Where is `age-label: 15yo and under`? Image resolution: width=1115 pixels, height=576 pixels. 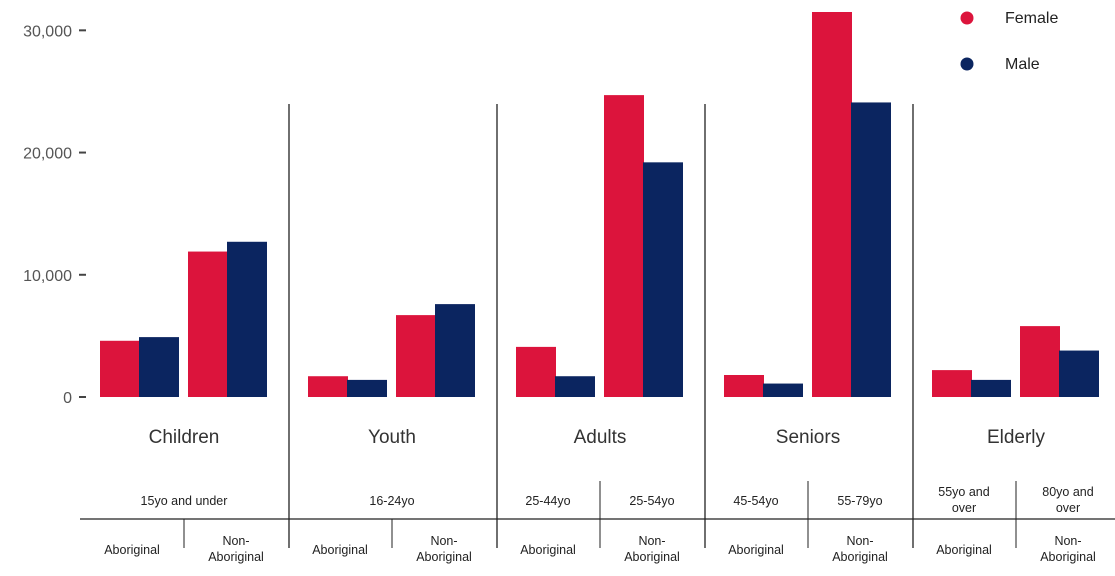
age-label: 15yo and under is located at coordinates (184, 501).